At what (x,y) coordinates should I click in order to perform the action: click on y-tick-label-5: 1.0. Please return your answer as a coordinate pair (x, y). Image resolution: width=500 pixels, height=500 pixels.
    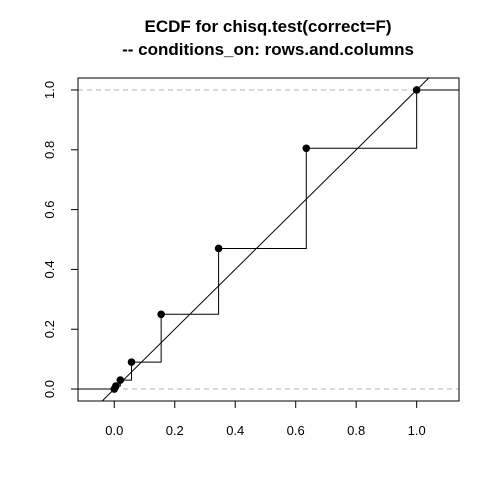
    Looking at the image, I should click on (49, 90).